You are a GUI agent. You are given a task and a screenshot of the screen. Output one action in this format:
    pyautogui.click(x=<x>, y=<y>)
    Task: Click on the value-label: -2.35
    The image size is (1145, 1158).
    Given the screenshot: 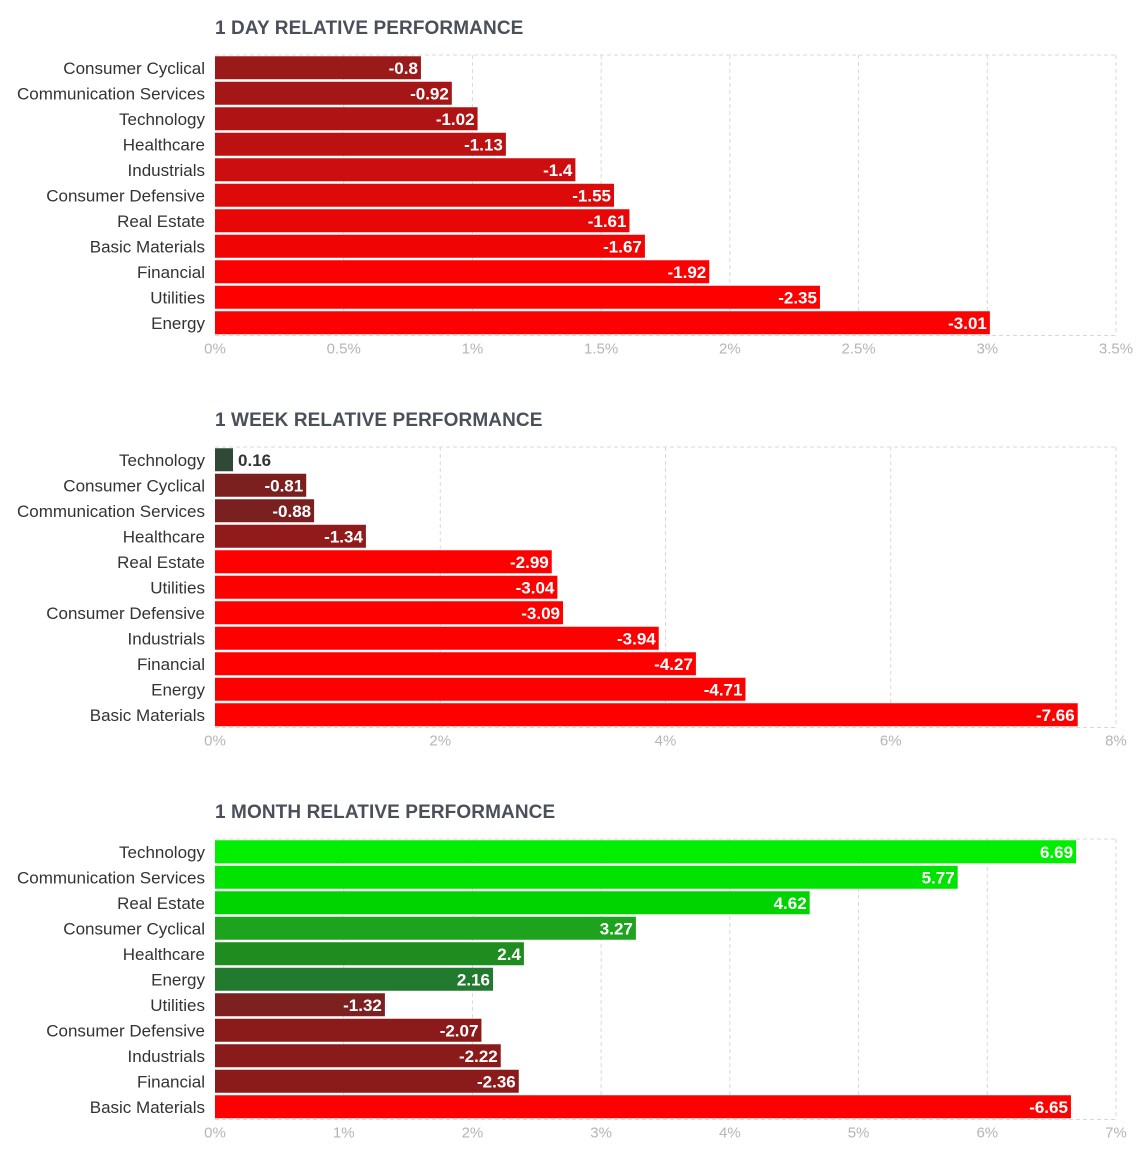 What is the action you would take?
    pyautogui.click(x=797, y=297)
    